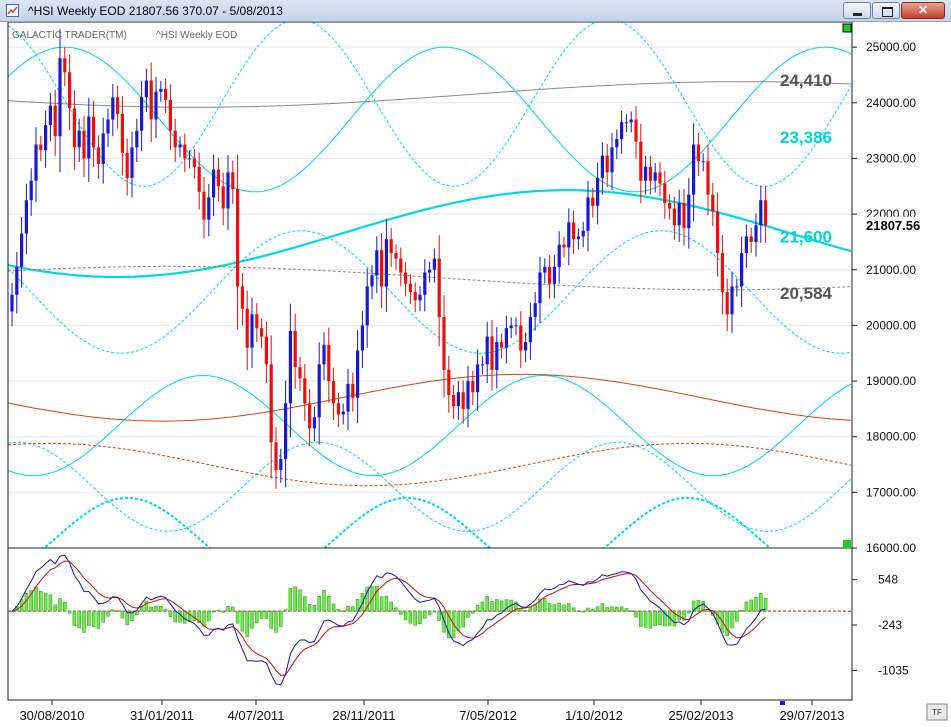  I want to click on tf-button, so click(937, 712).